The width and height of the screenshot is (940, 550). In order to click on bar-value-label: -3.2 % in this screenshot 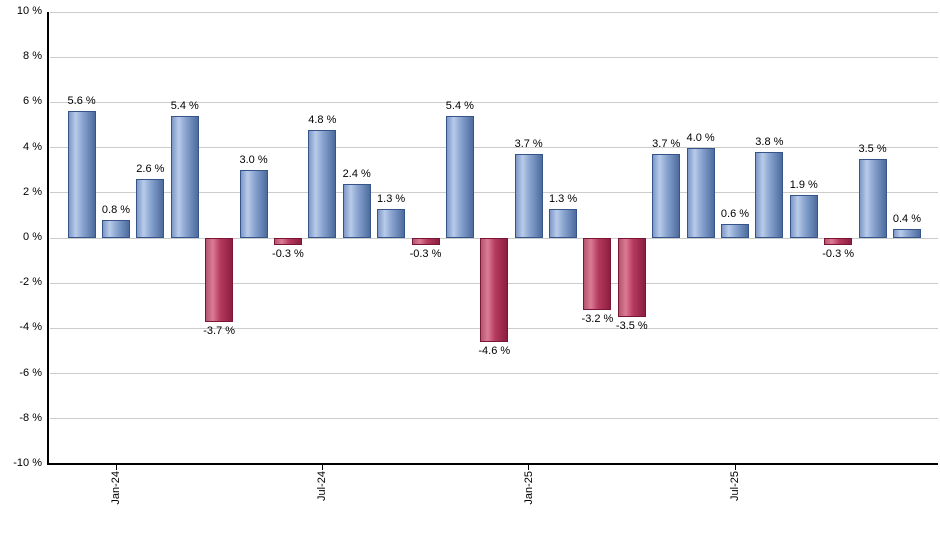, I will do `click(597, 319)`.